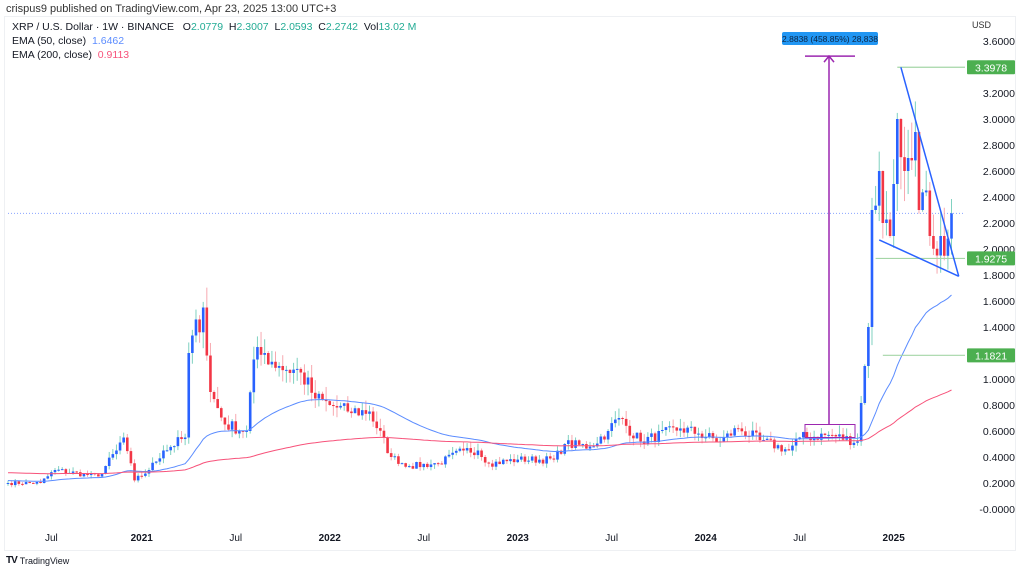 This screenshot has height=569, width=1024. What do you see at coordinates (37, 560) in the screenshot?
I see `tradingview-logo: TV TradingView` at bounding box center [37, 560].